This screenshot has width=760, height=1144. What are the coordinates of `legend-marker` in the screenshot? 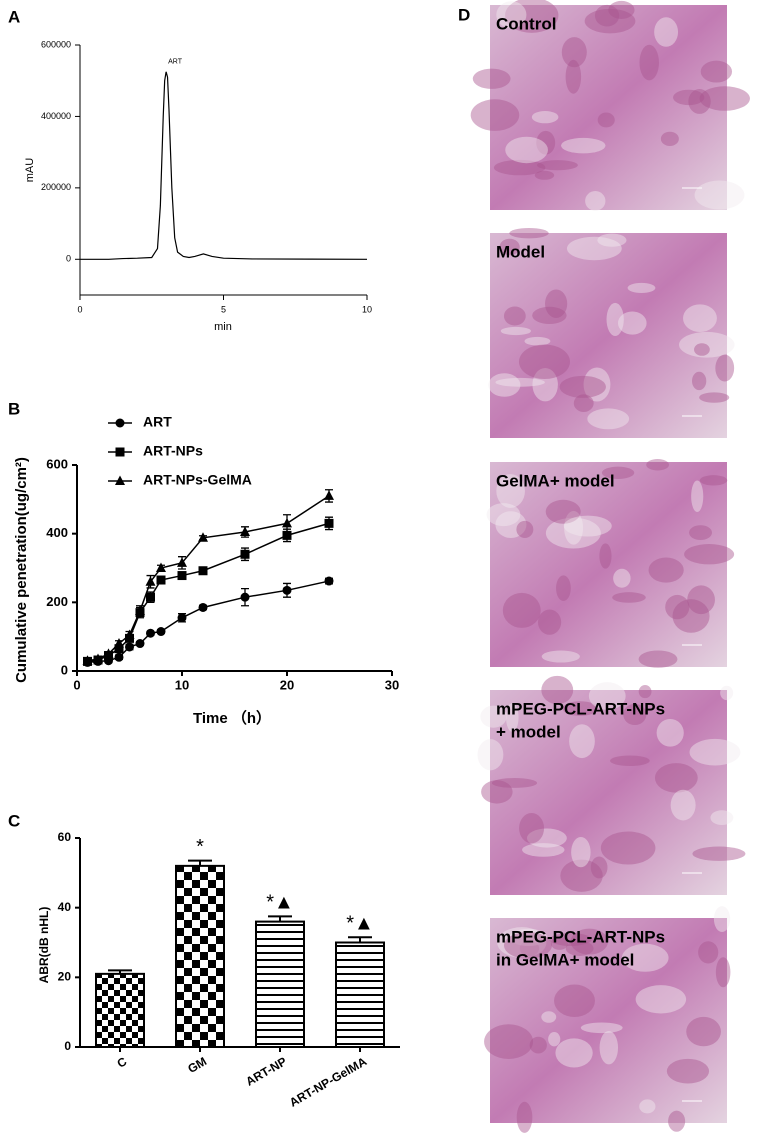 It's located at (120, 423).